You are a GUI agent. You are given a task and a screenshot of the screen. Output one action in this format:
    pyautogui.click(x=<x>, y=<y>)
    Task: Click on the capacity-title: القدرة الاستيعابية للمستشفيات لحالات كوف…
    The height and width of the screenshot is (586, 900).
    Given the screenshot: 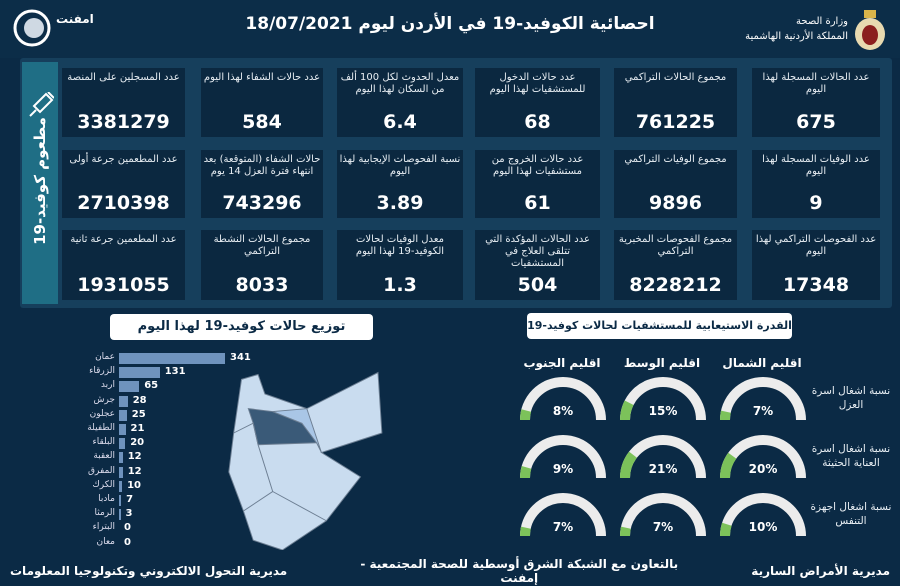 What is the action you would take?
    pyautogui.click(x=659, y=326)
    